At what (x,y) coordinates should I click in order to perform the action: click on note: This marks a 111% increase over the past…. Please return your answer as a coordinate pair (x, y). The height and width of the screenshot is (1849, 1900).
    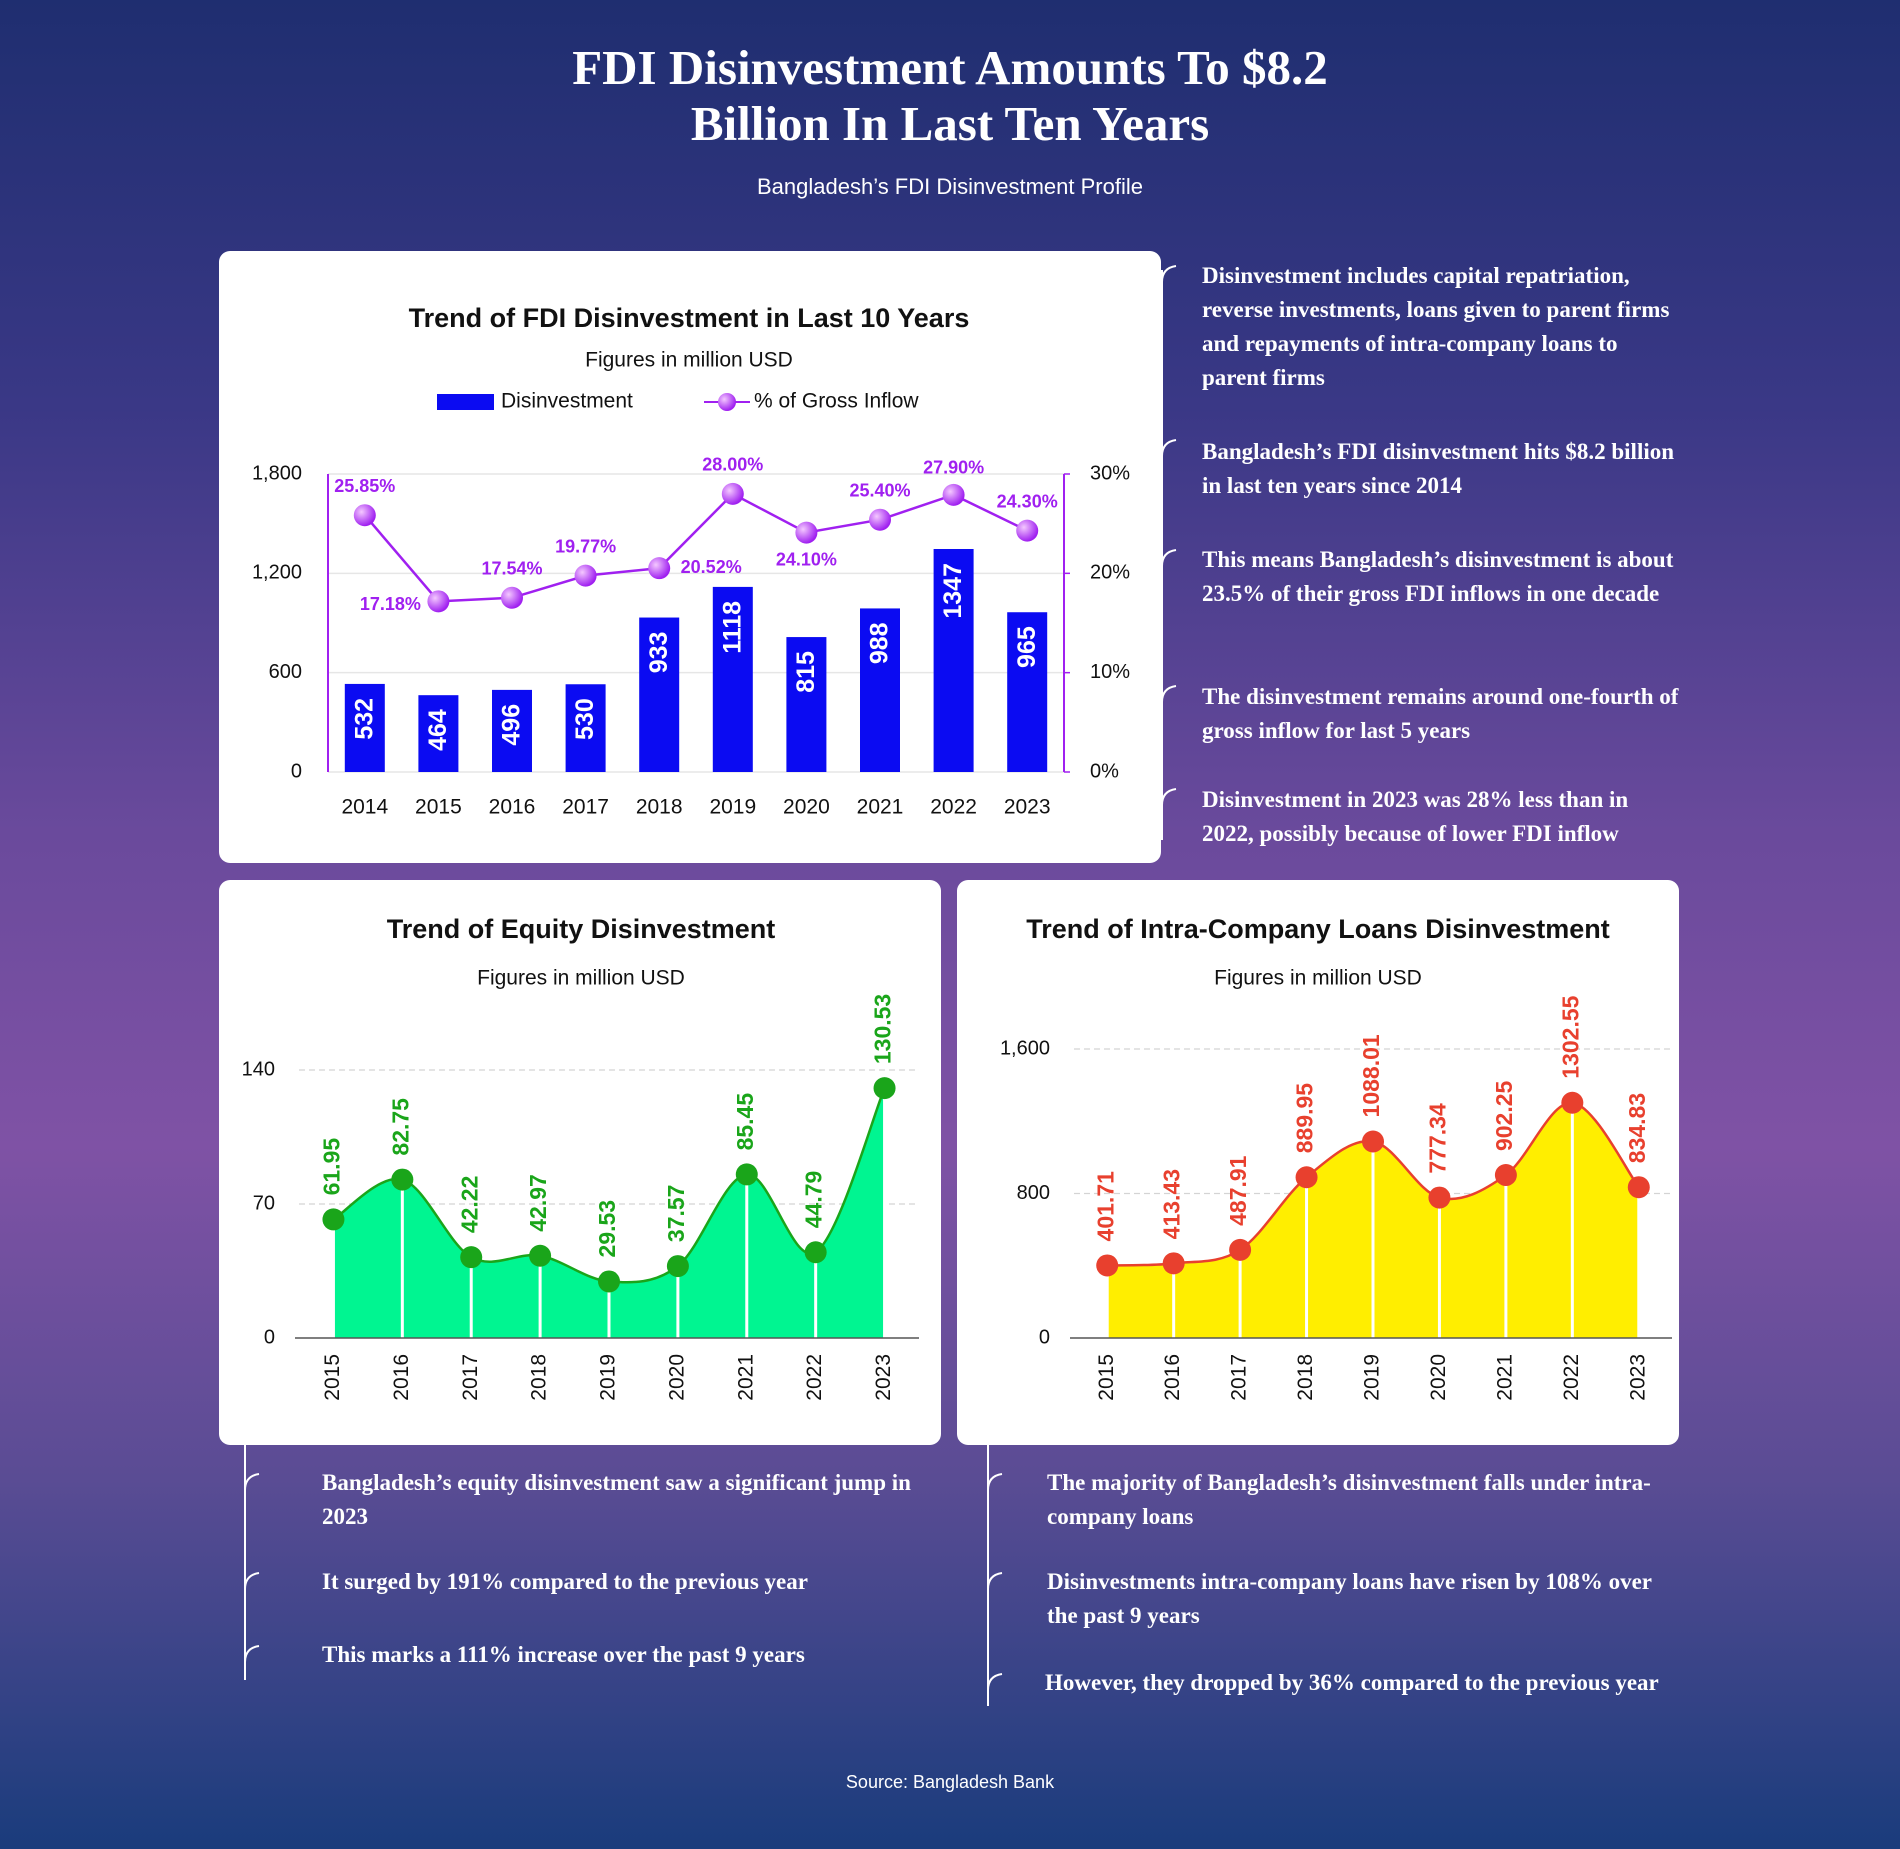
    Looking at the image, I should click on (563, 1654).